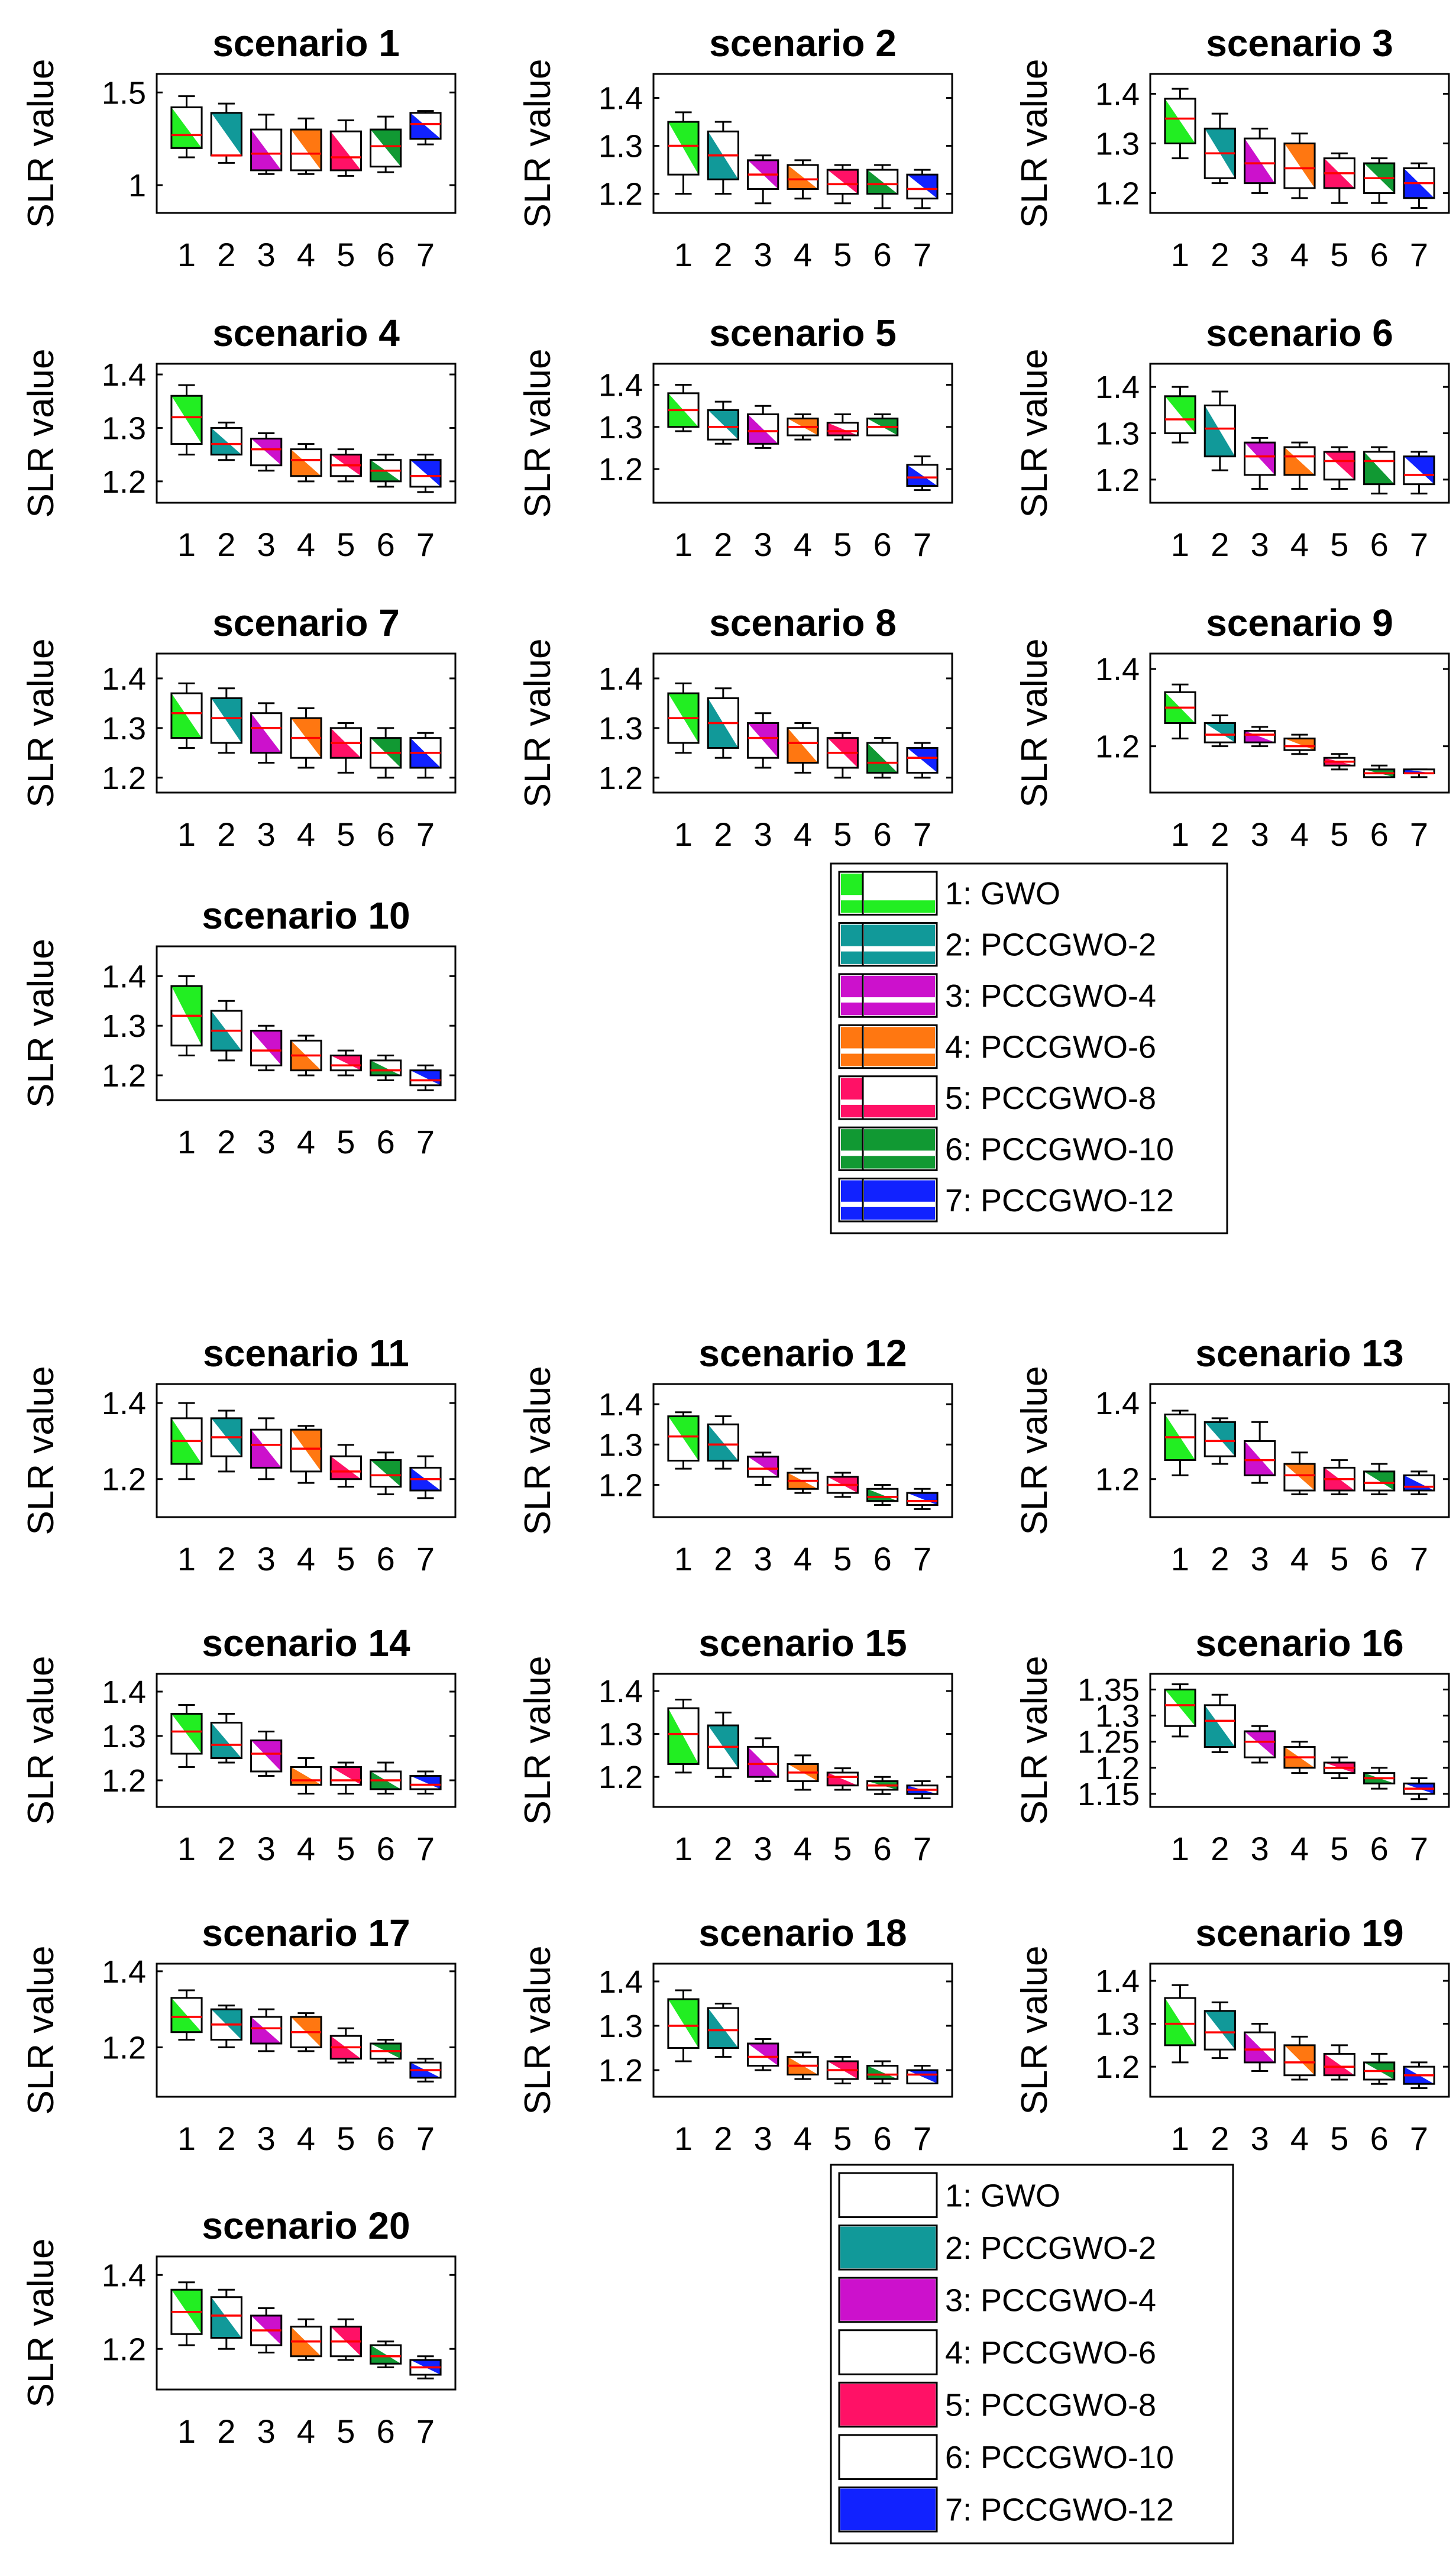 This screenshot has height=2551, width=1456. What do you see at coordinates (1232, 2035) in the screenshot?
I see `chart-panel: scenario 19 SLR value 1.2 1.3 1.4 1 2 3 4 5 6 7` at bounding box center [1232, 2035].